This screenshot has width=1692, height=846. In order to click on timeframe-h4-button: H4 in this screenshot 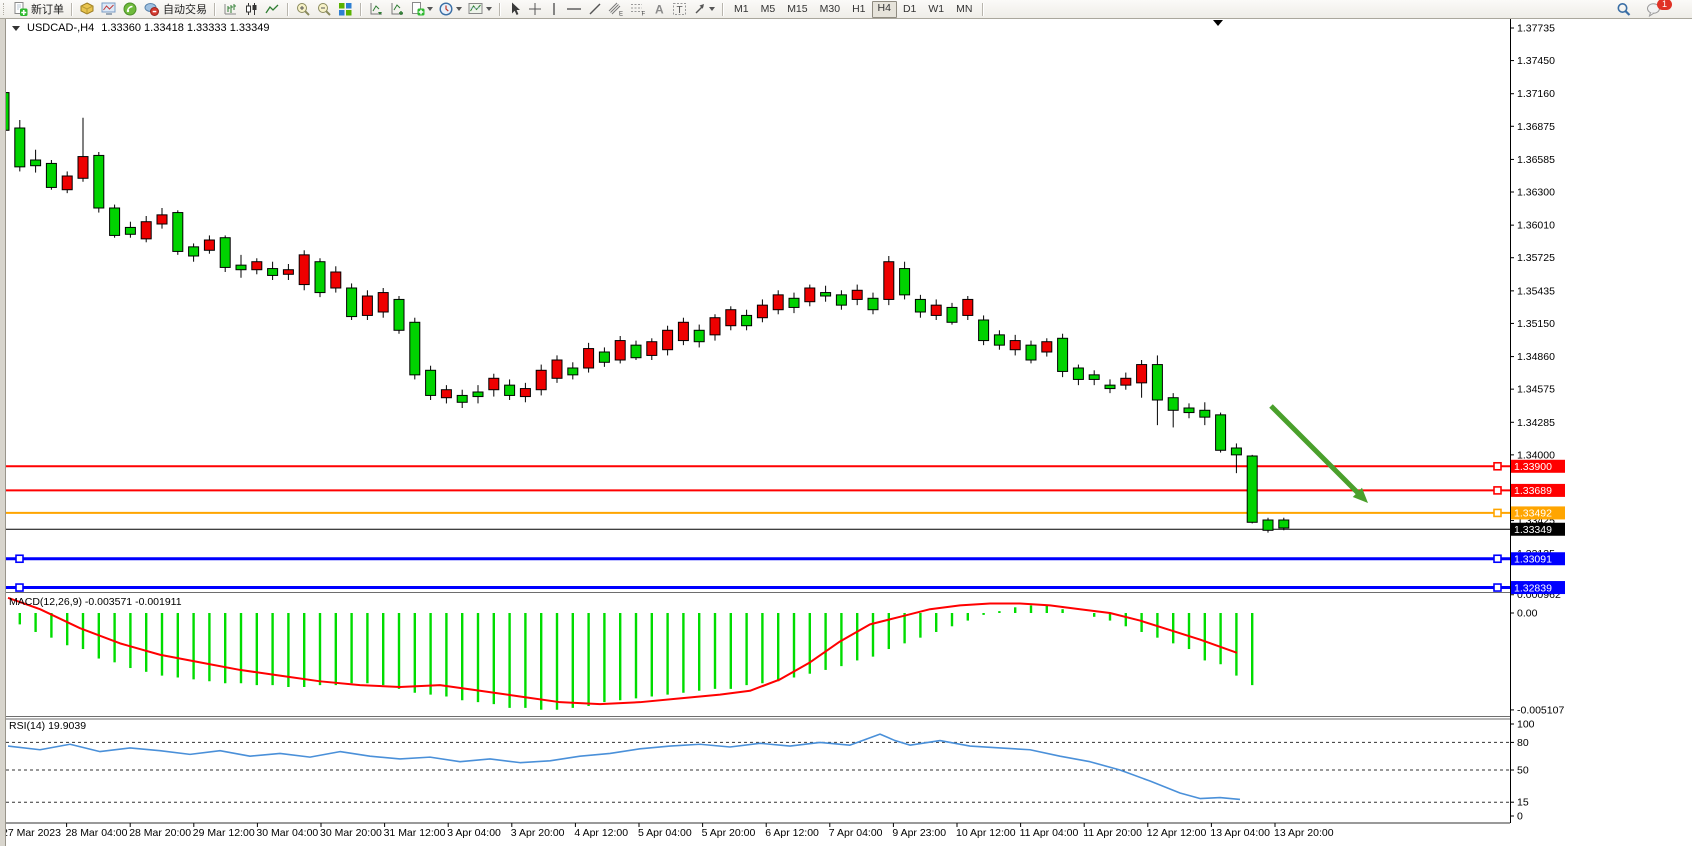, I will do `click(884, 9)`.